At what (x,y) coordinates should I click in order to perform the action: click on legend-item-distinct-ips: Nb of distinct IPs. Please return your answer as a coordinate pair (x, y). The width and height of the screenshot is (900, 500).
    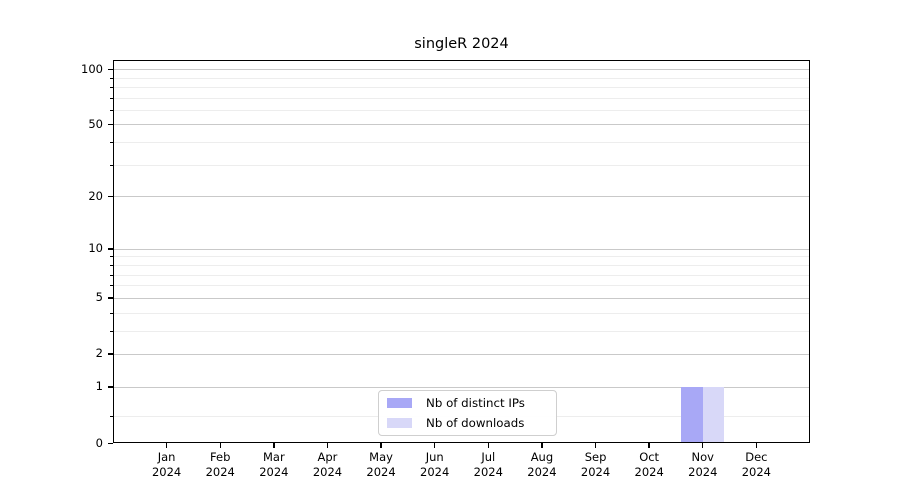
    Looking at the image, I should click on (467, 403).